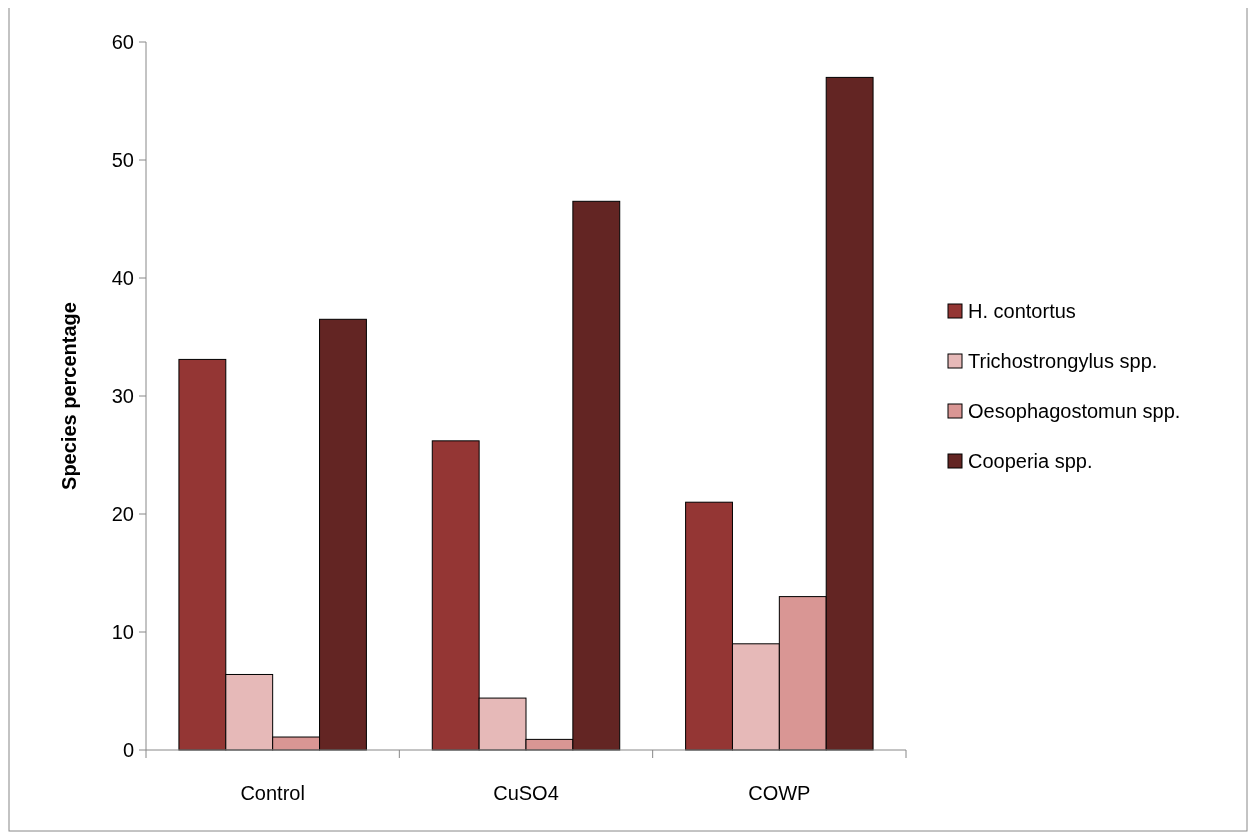 The height and width of the screenshot is (833, 1250). Describe the element at coordinates (272, 793) in the screenshot. I see `x-tick-label: Control` at that location.